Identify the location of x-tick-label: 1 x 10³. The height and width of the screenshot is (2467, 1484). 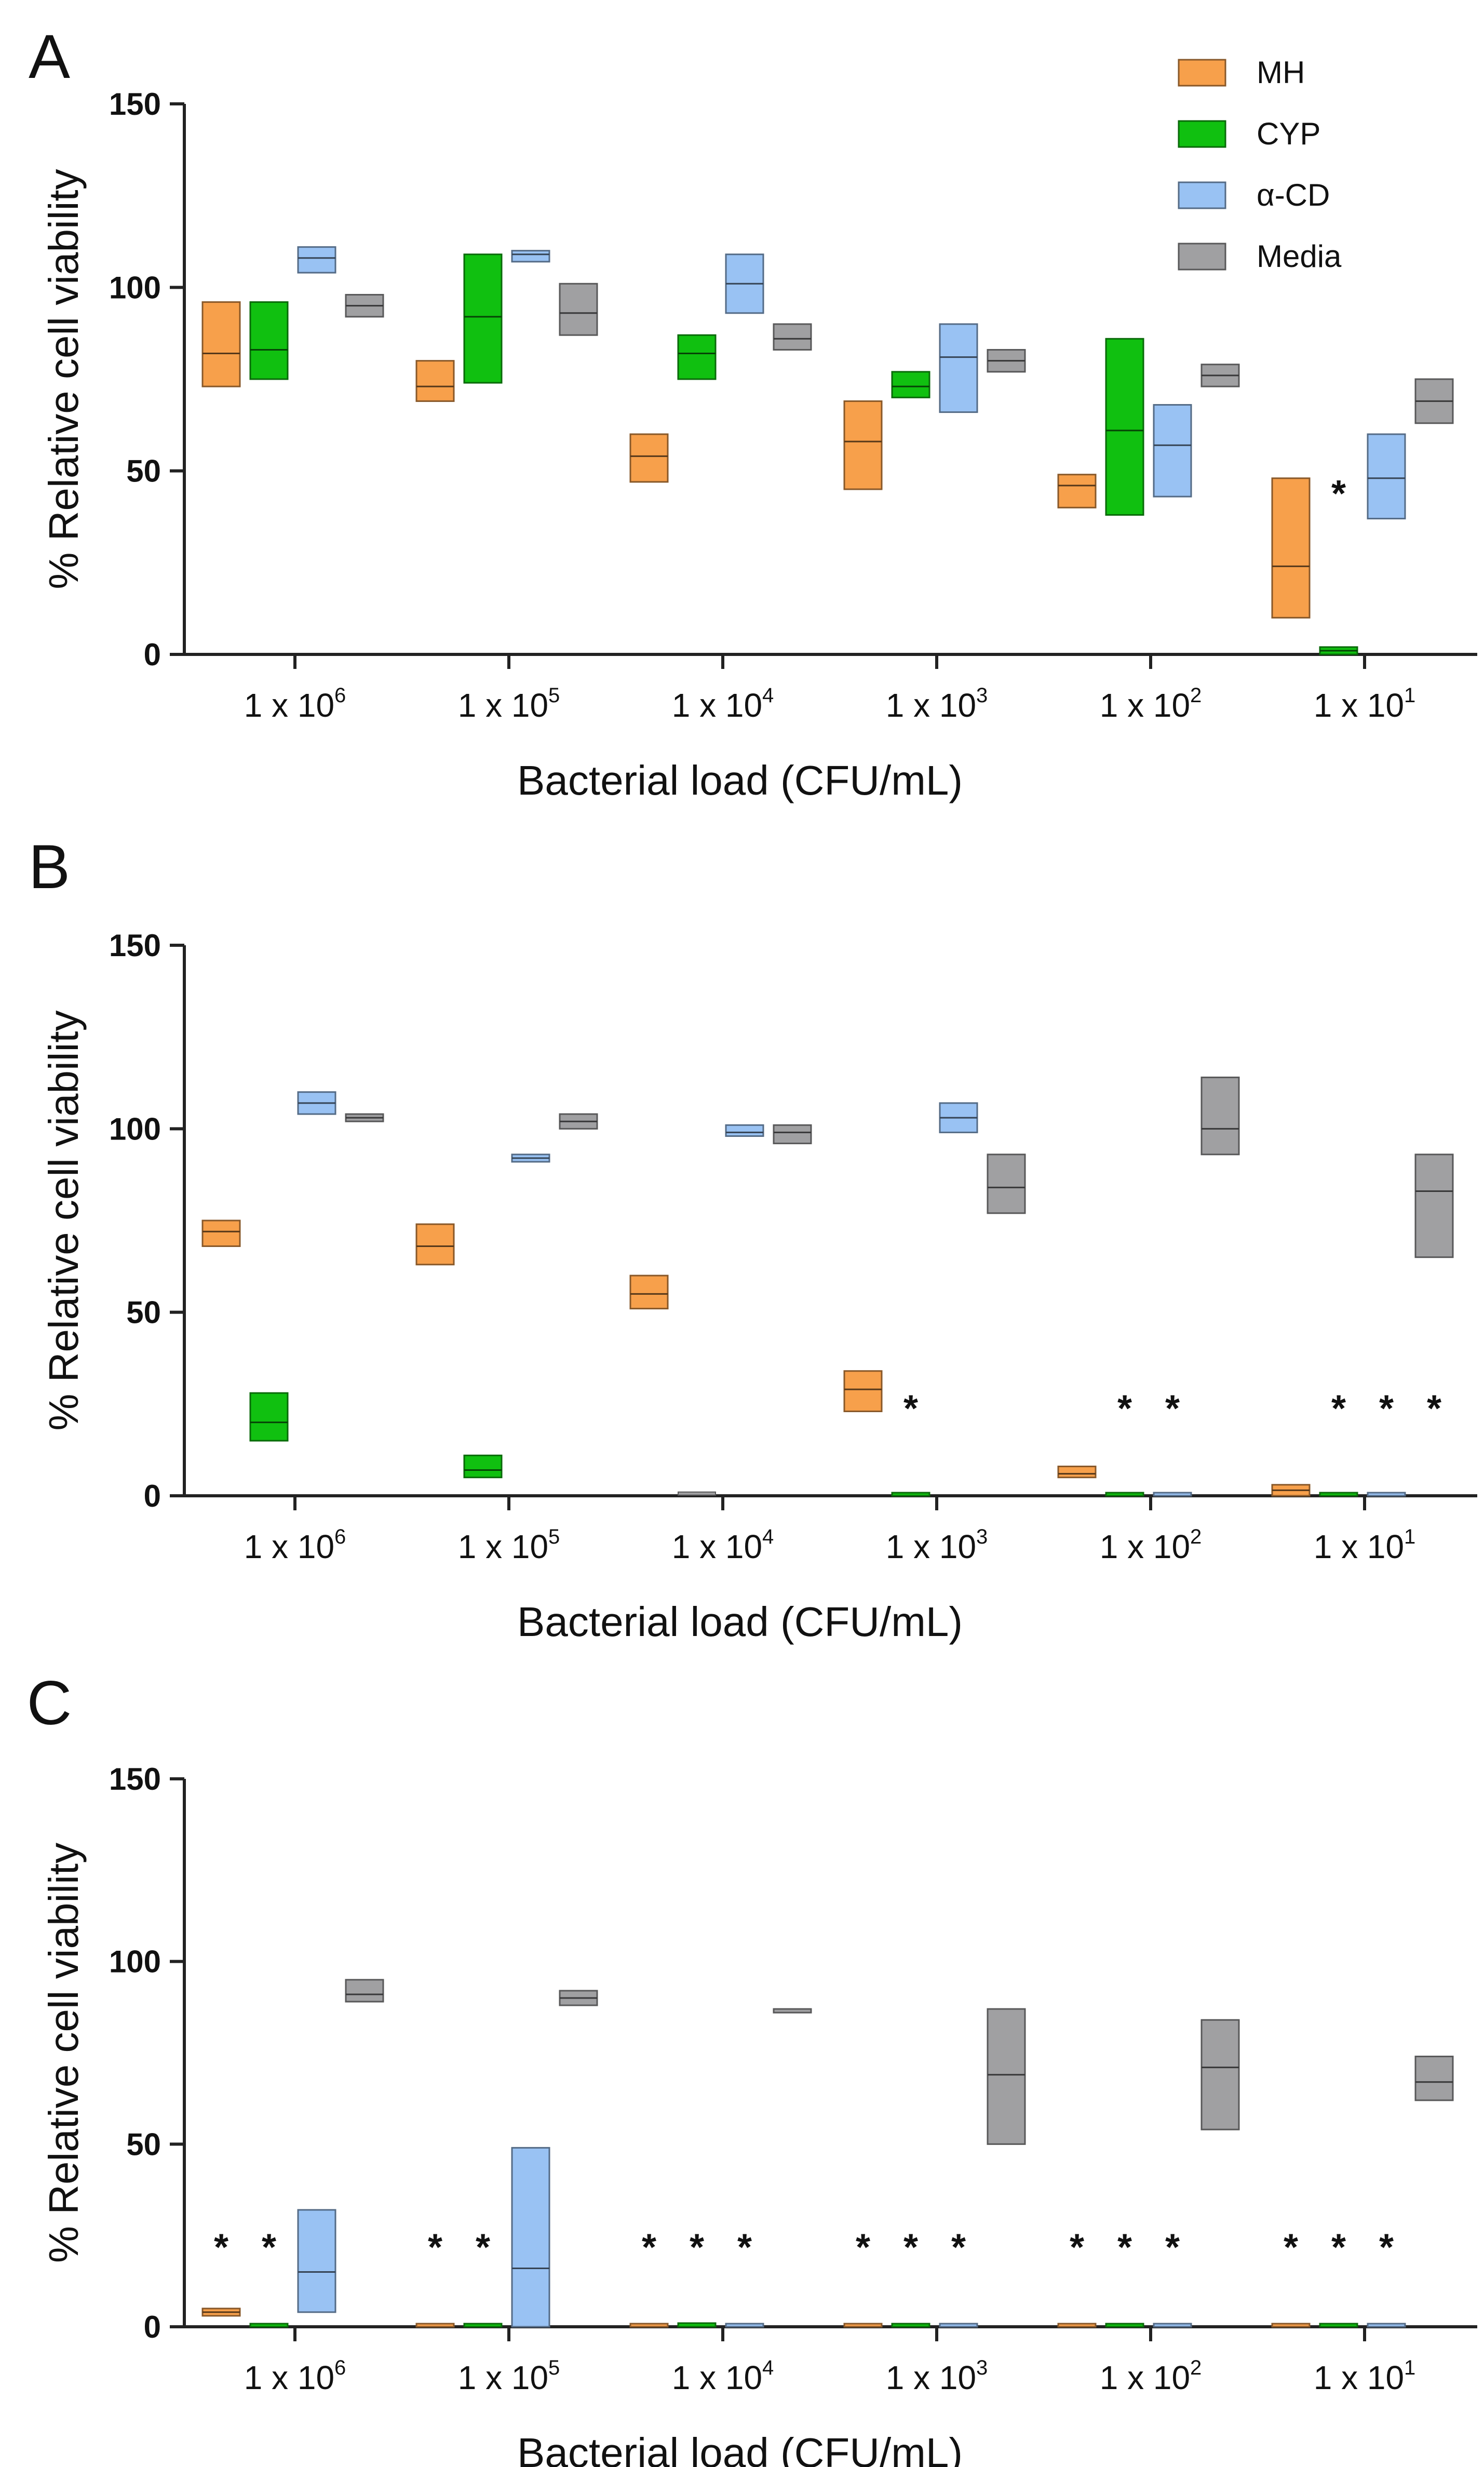
(937, 1545).